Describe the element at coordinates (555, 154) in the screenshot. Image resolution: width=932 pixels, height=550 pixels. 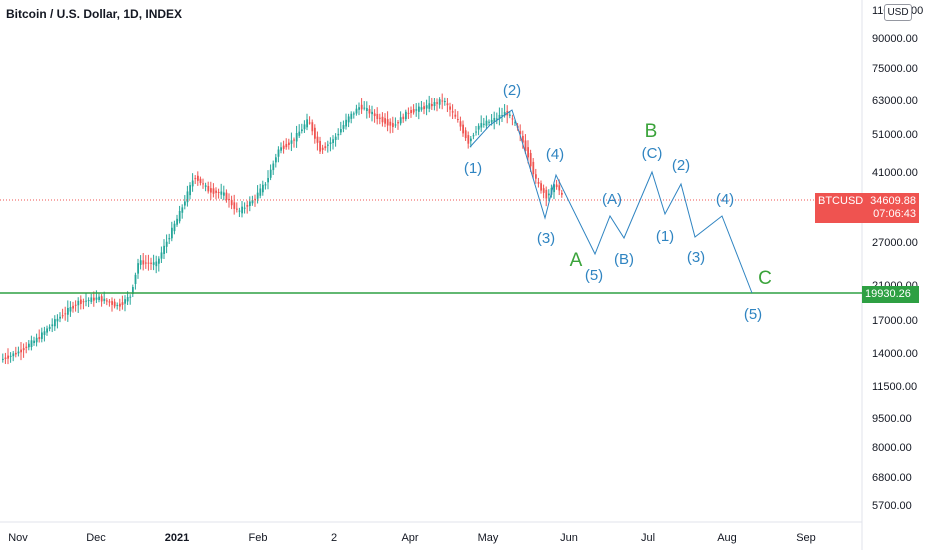
I see `wave-label: (4)` at that location.